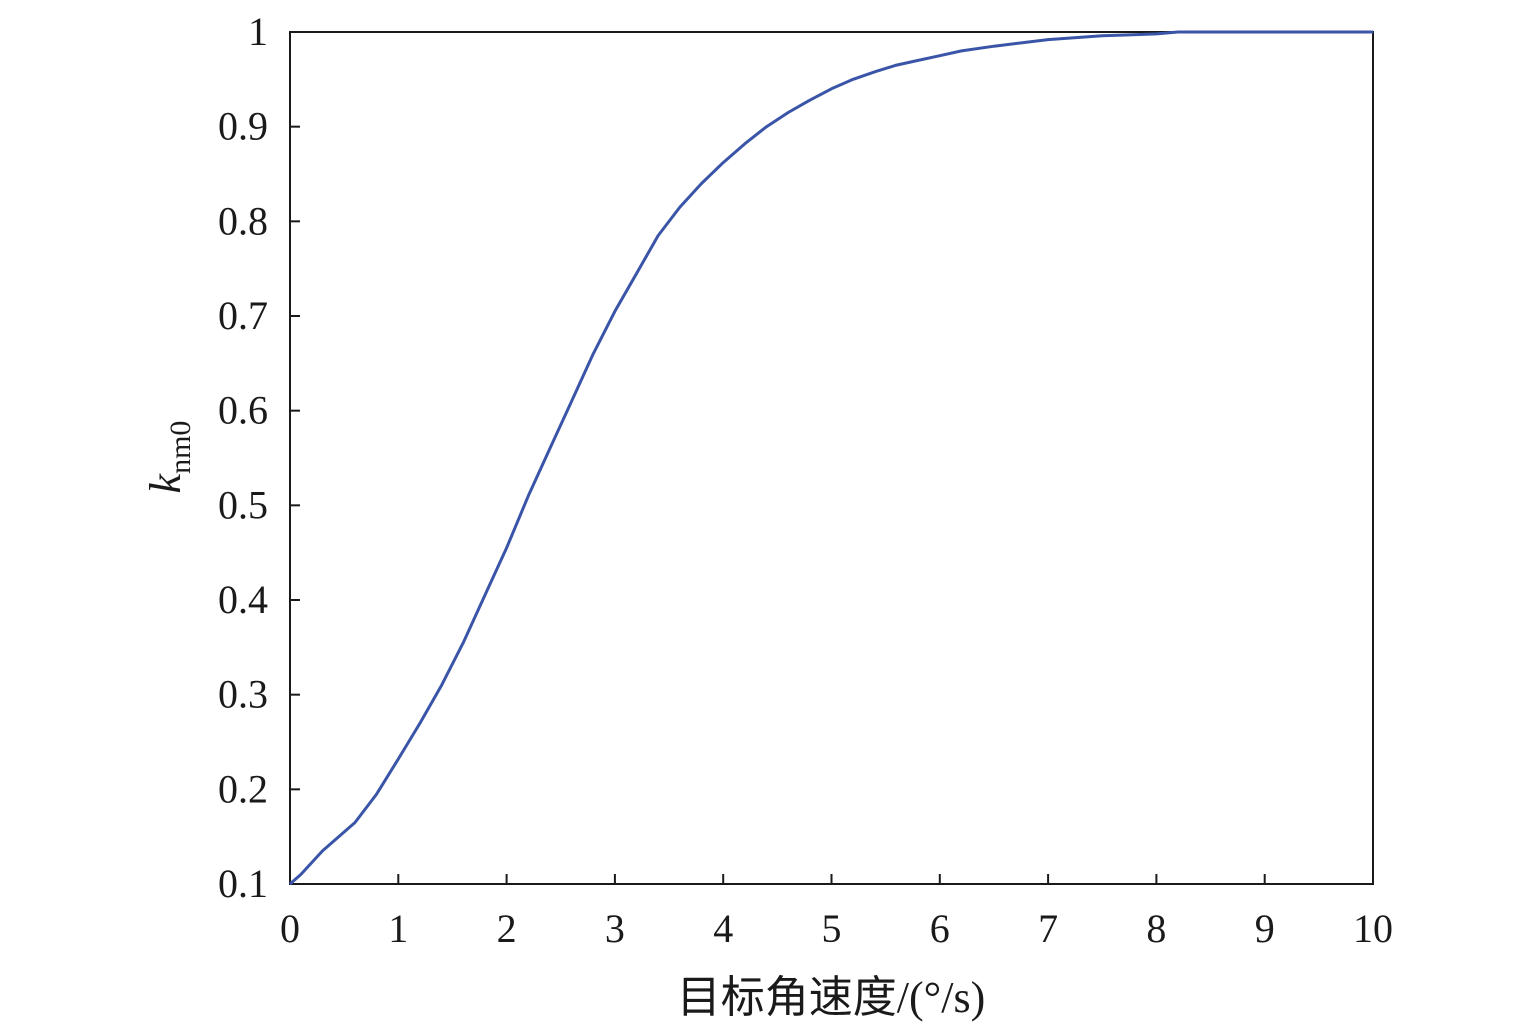  Describe the element at coordinates (243, 126) in the screenshot. I see `y-tick-label: 0.9` at that location.